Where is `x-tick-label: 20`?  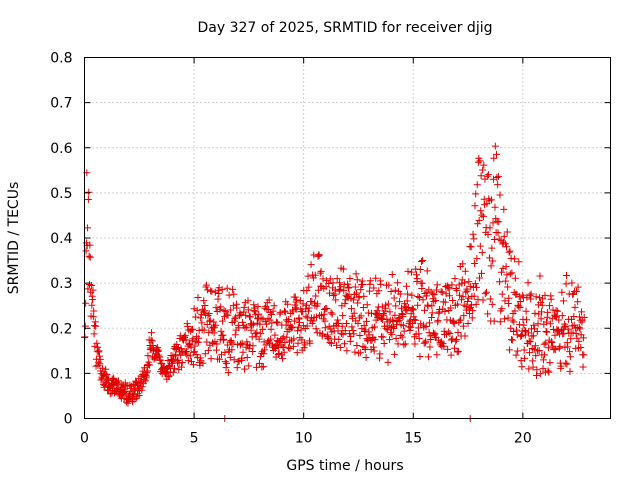 x-tick-label: 20 is located at coordinates (523, 439).